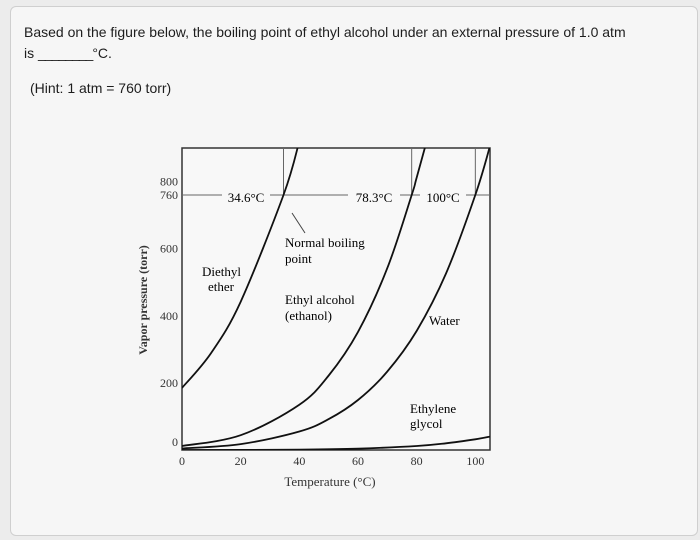 The image size is (700, 540). What do you see at coordinates (101, 88) in the screenshot?
I see `hint-text: (Hint: 1 atm = 760 torr)` at bounding box center [101, 88].